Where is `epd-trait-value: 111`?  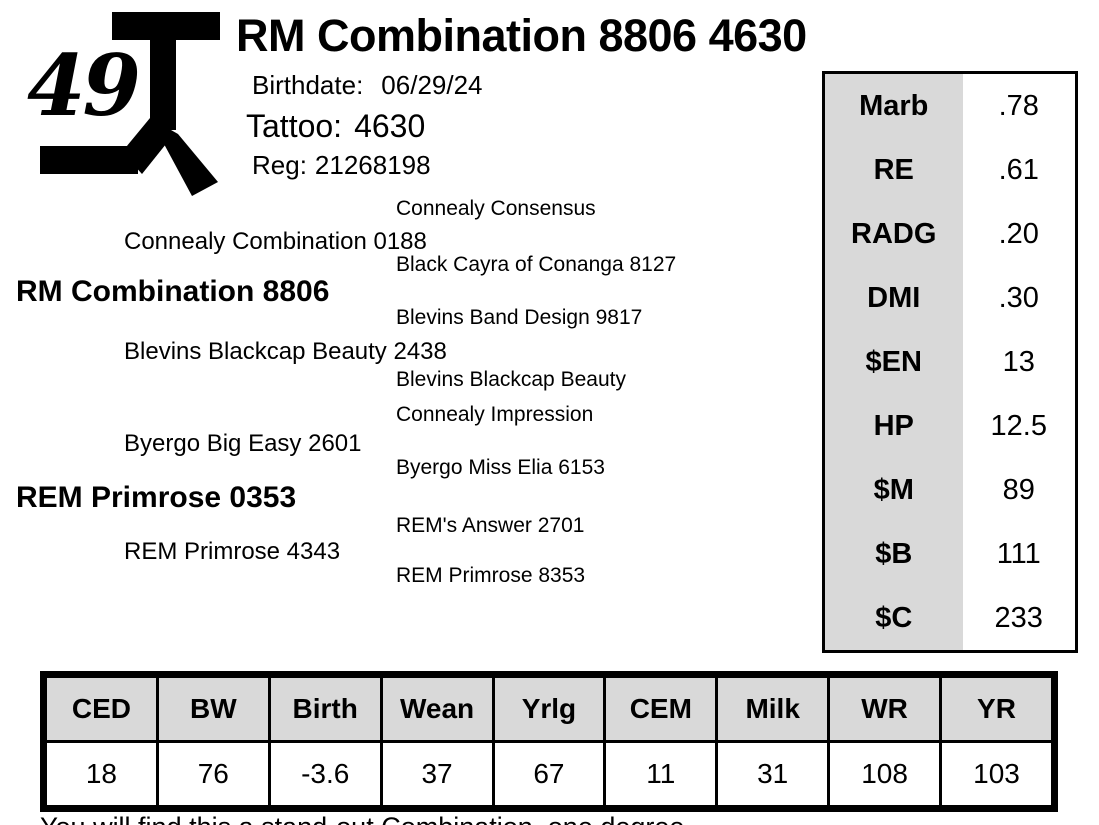 epd-trait-value: 111 is located at coordinates (1018, 554).